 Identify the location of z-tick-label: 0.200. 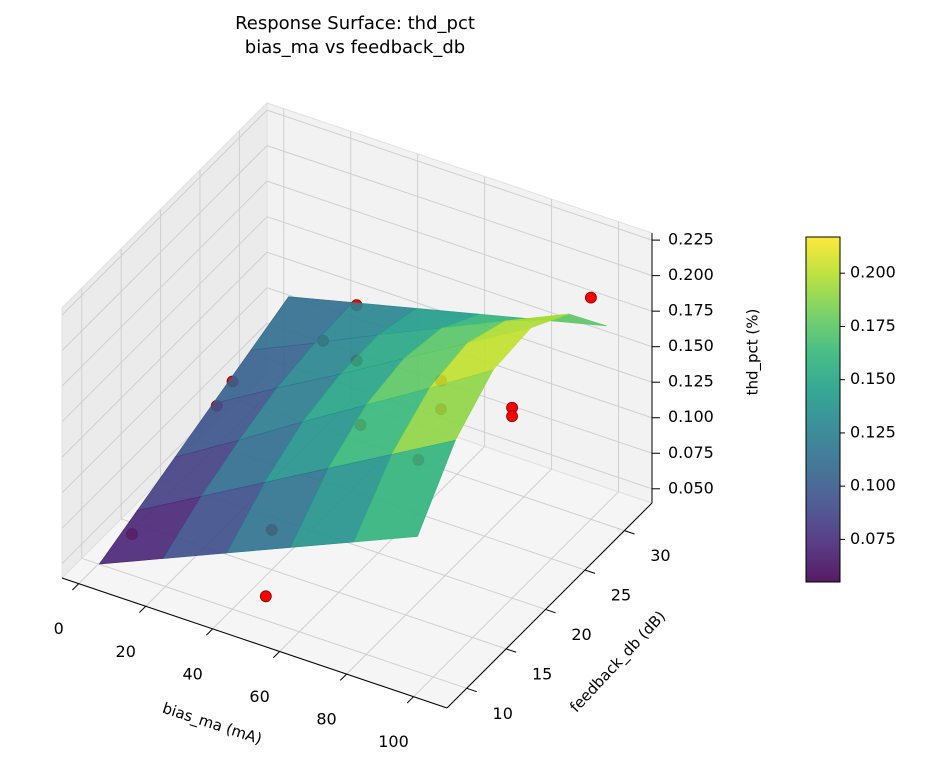
(691, 274).